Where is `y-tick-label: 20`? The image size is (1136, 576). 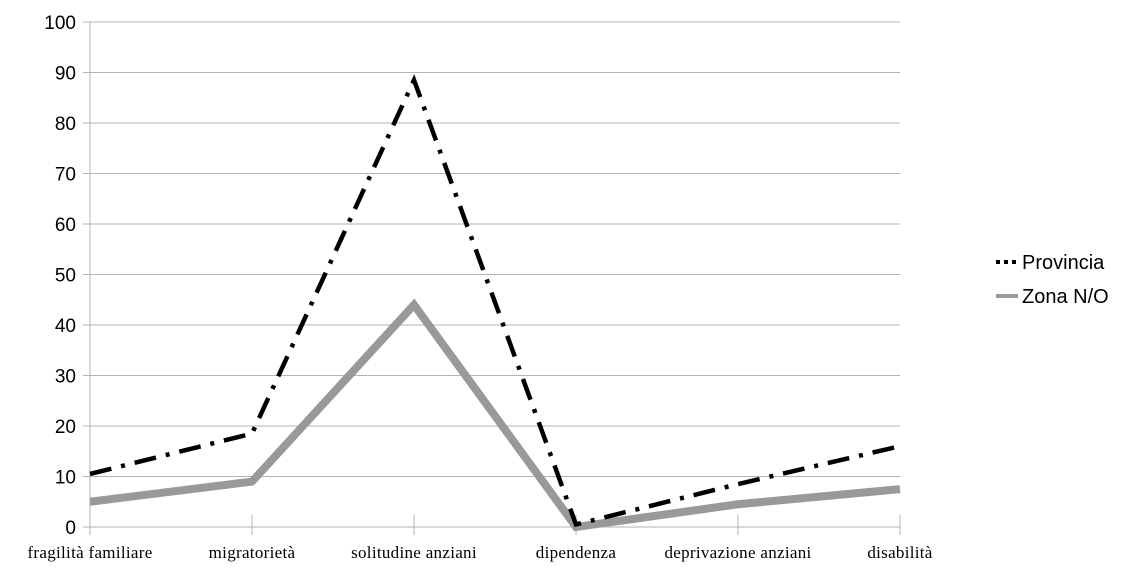 y-tick-label: 20 is located at coordinates (65, 427).